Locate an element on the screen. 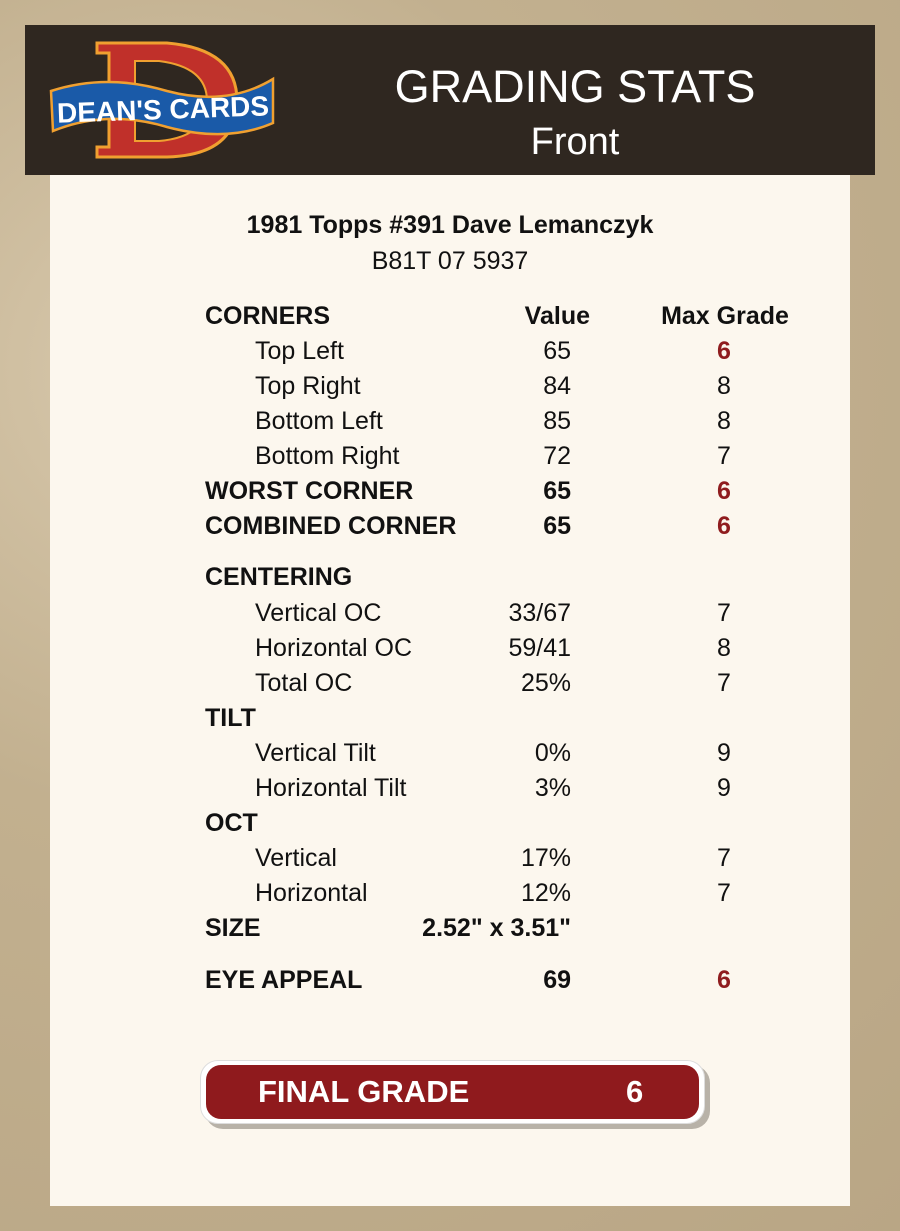 This screenshot has width=900, height=1231. stat-row: OCT is located at coordinates (450, 825).